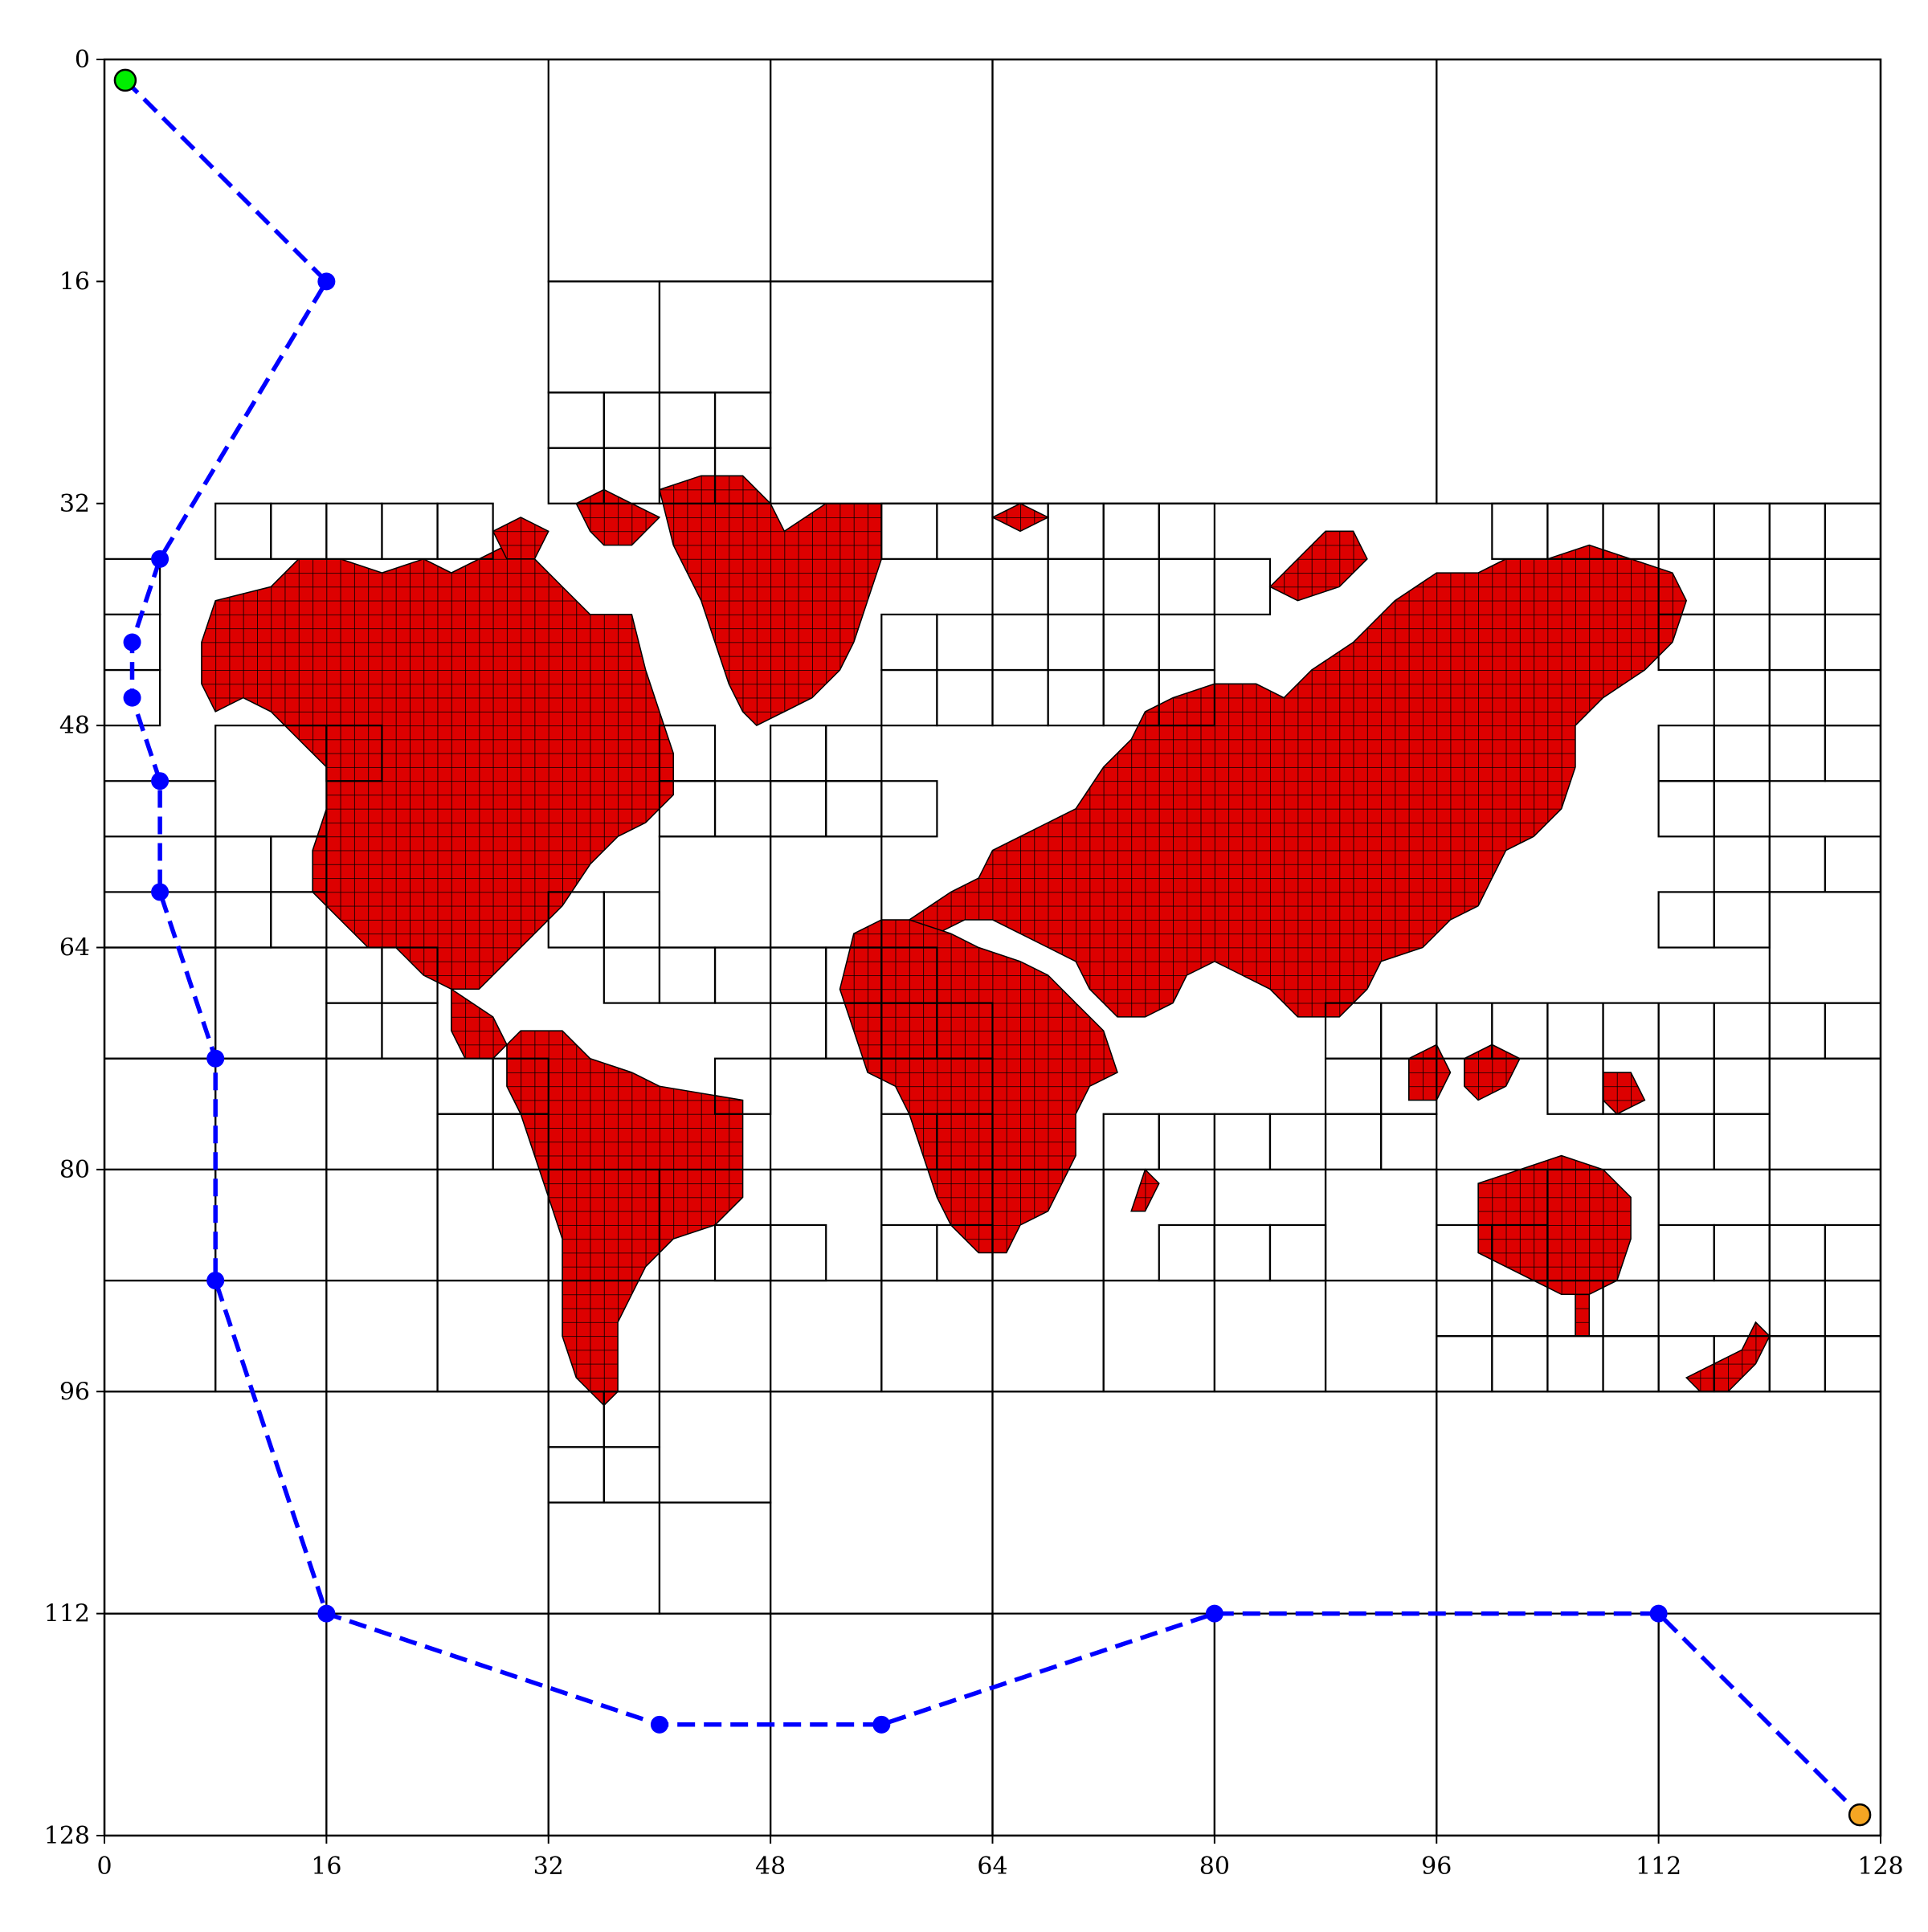  Describe the element at coordinates (1658, 1866) in the screenshot. I see `x-tick-label: 112` at that location.